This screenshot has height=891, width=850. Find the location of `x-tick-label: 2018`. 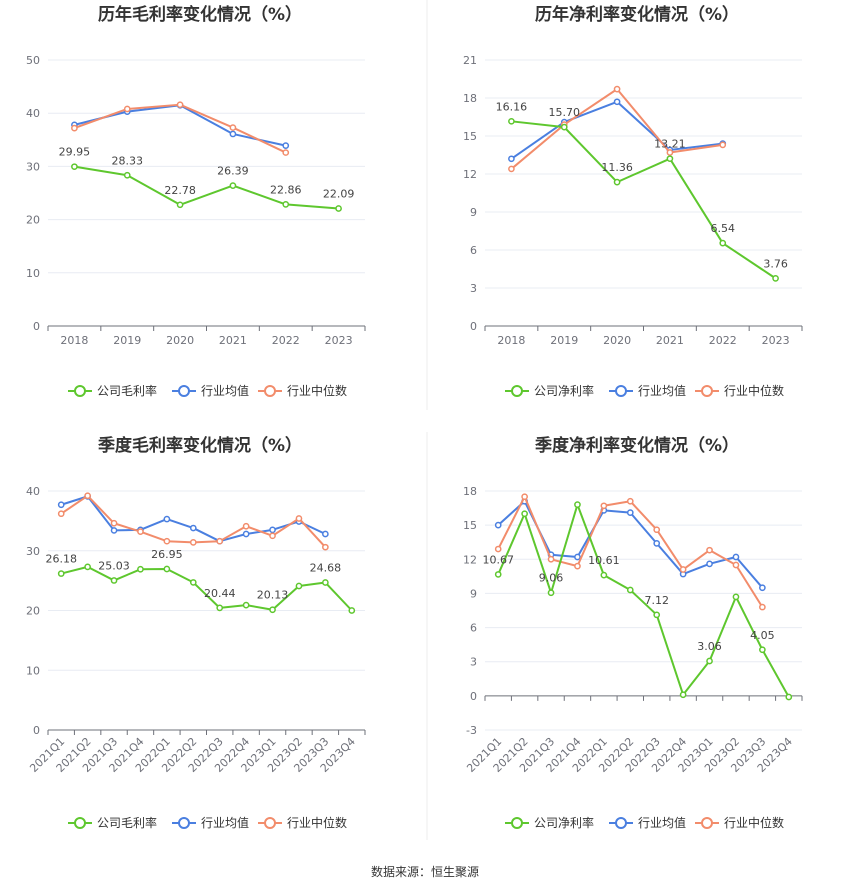

x-tick-label: 2018 is located at coordinates (74, 340).